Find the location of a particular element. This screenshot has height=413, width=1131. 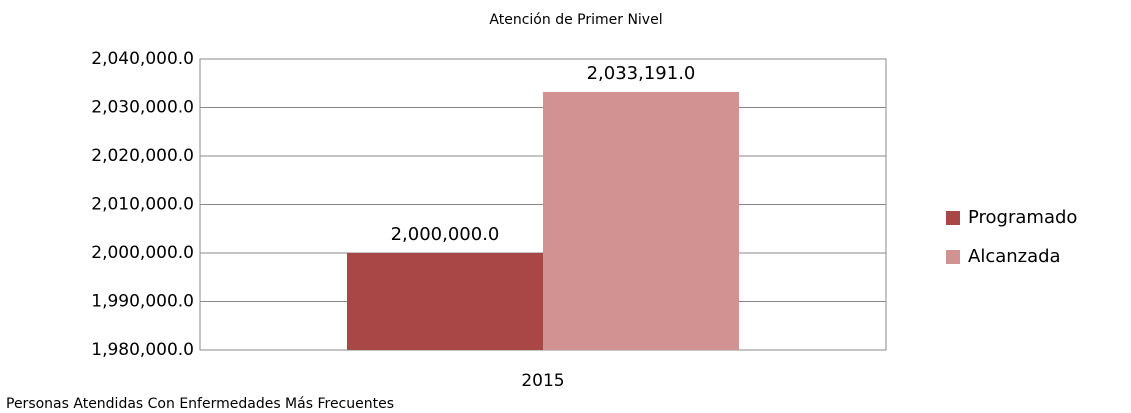

y-tick-label: 1,980,000.0 is located at coordinates (142, 350).